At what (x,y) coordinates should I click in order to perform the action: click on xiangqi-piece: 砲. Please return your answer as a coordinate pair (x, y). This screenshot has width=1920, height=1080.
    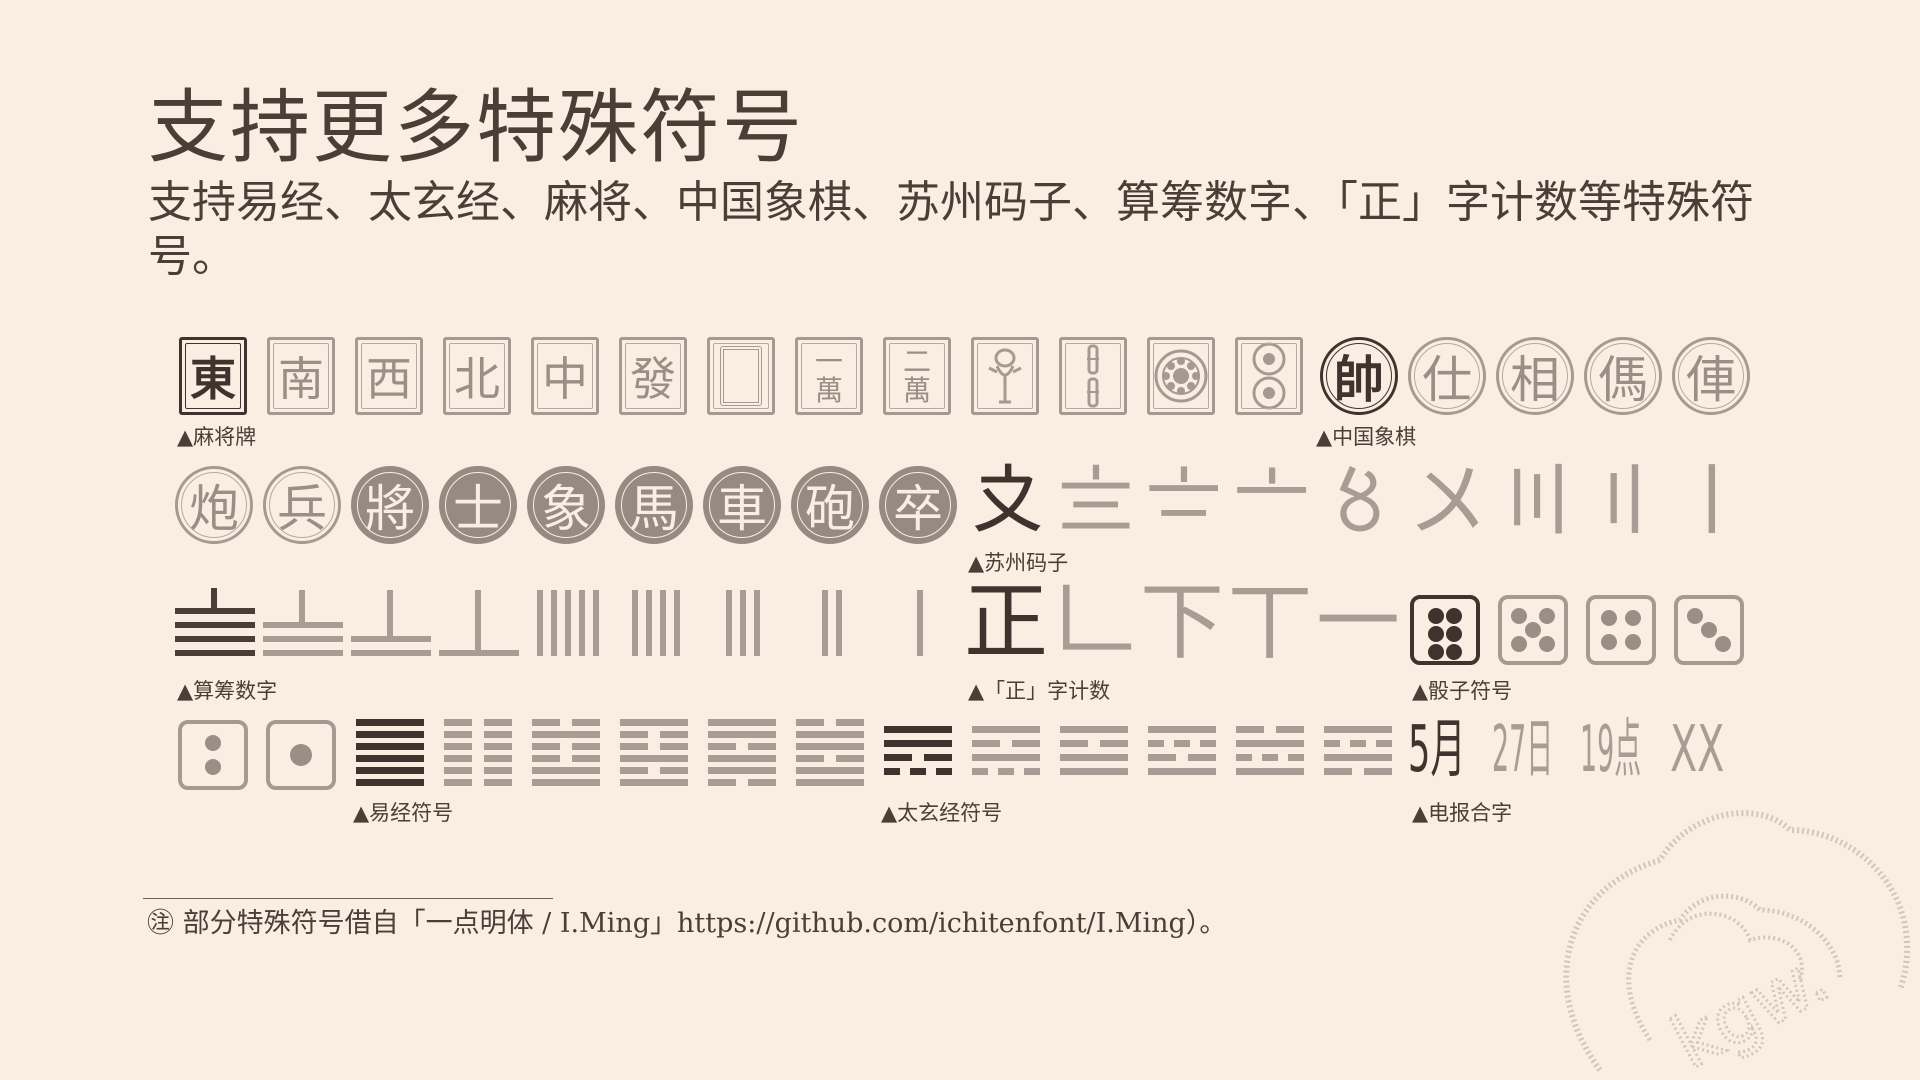
    Looking at the image, I should click on (830, 505).